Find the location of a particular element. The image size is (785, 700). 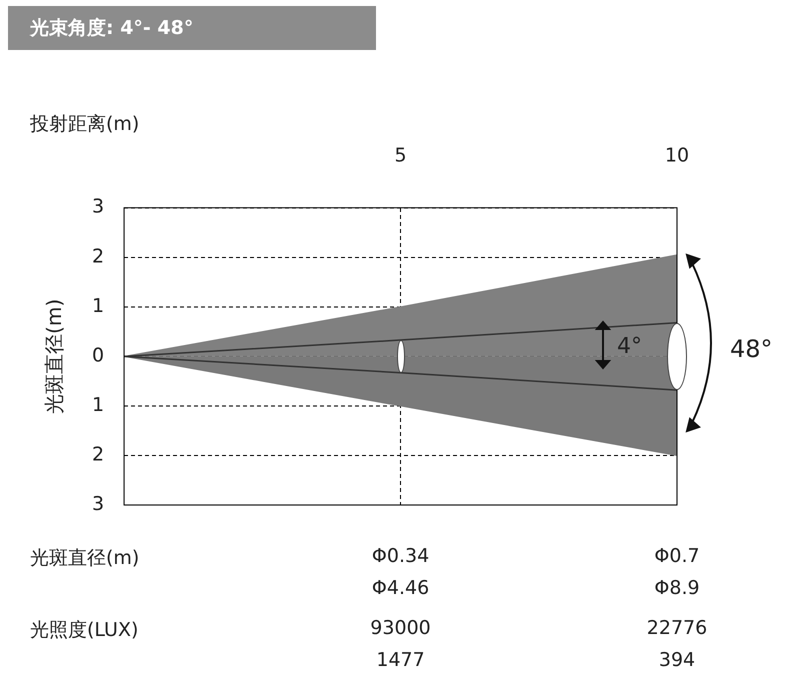

x-tick-label: 5 is located at coordinates (400, 155).